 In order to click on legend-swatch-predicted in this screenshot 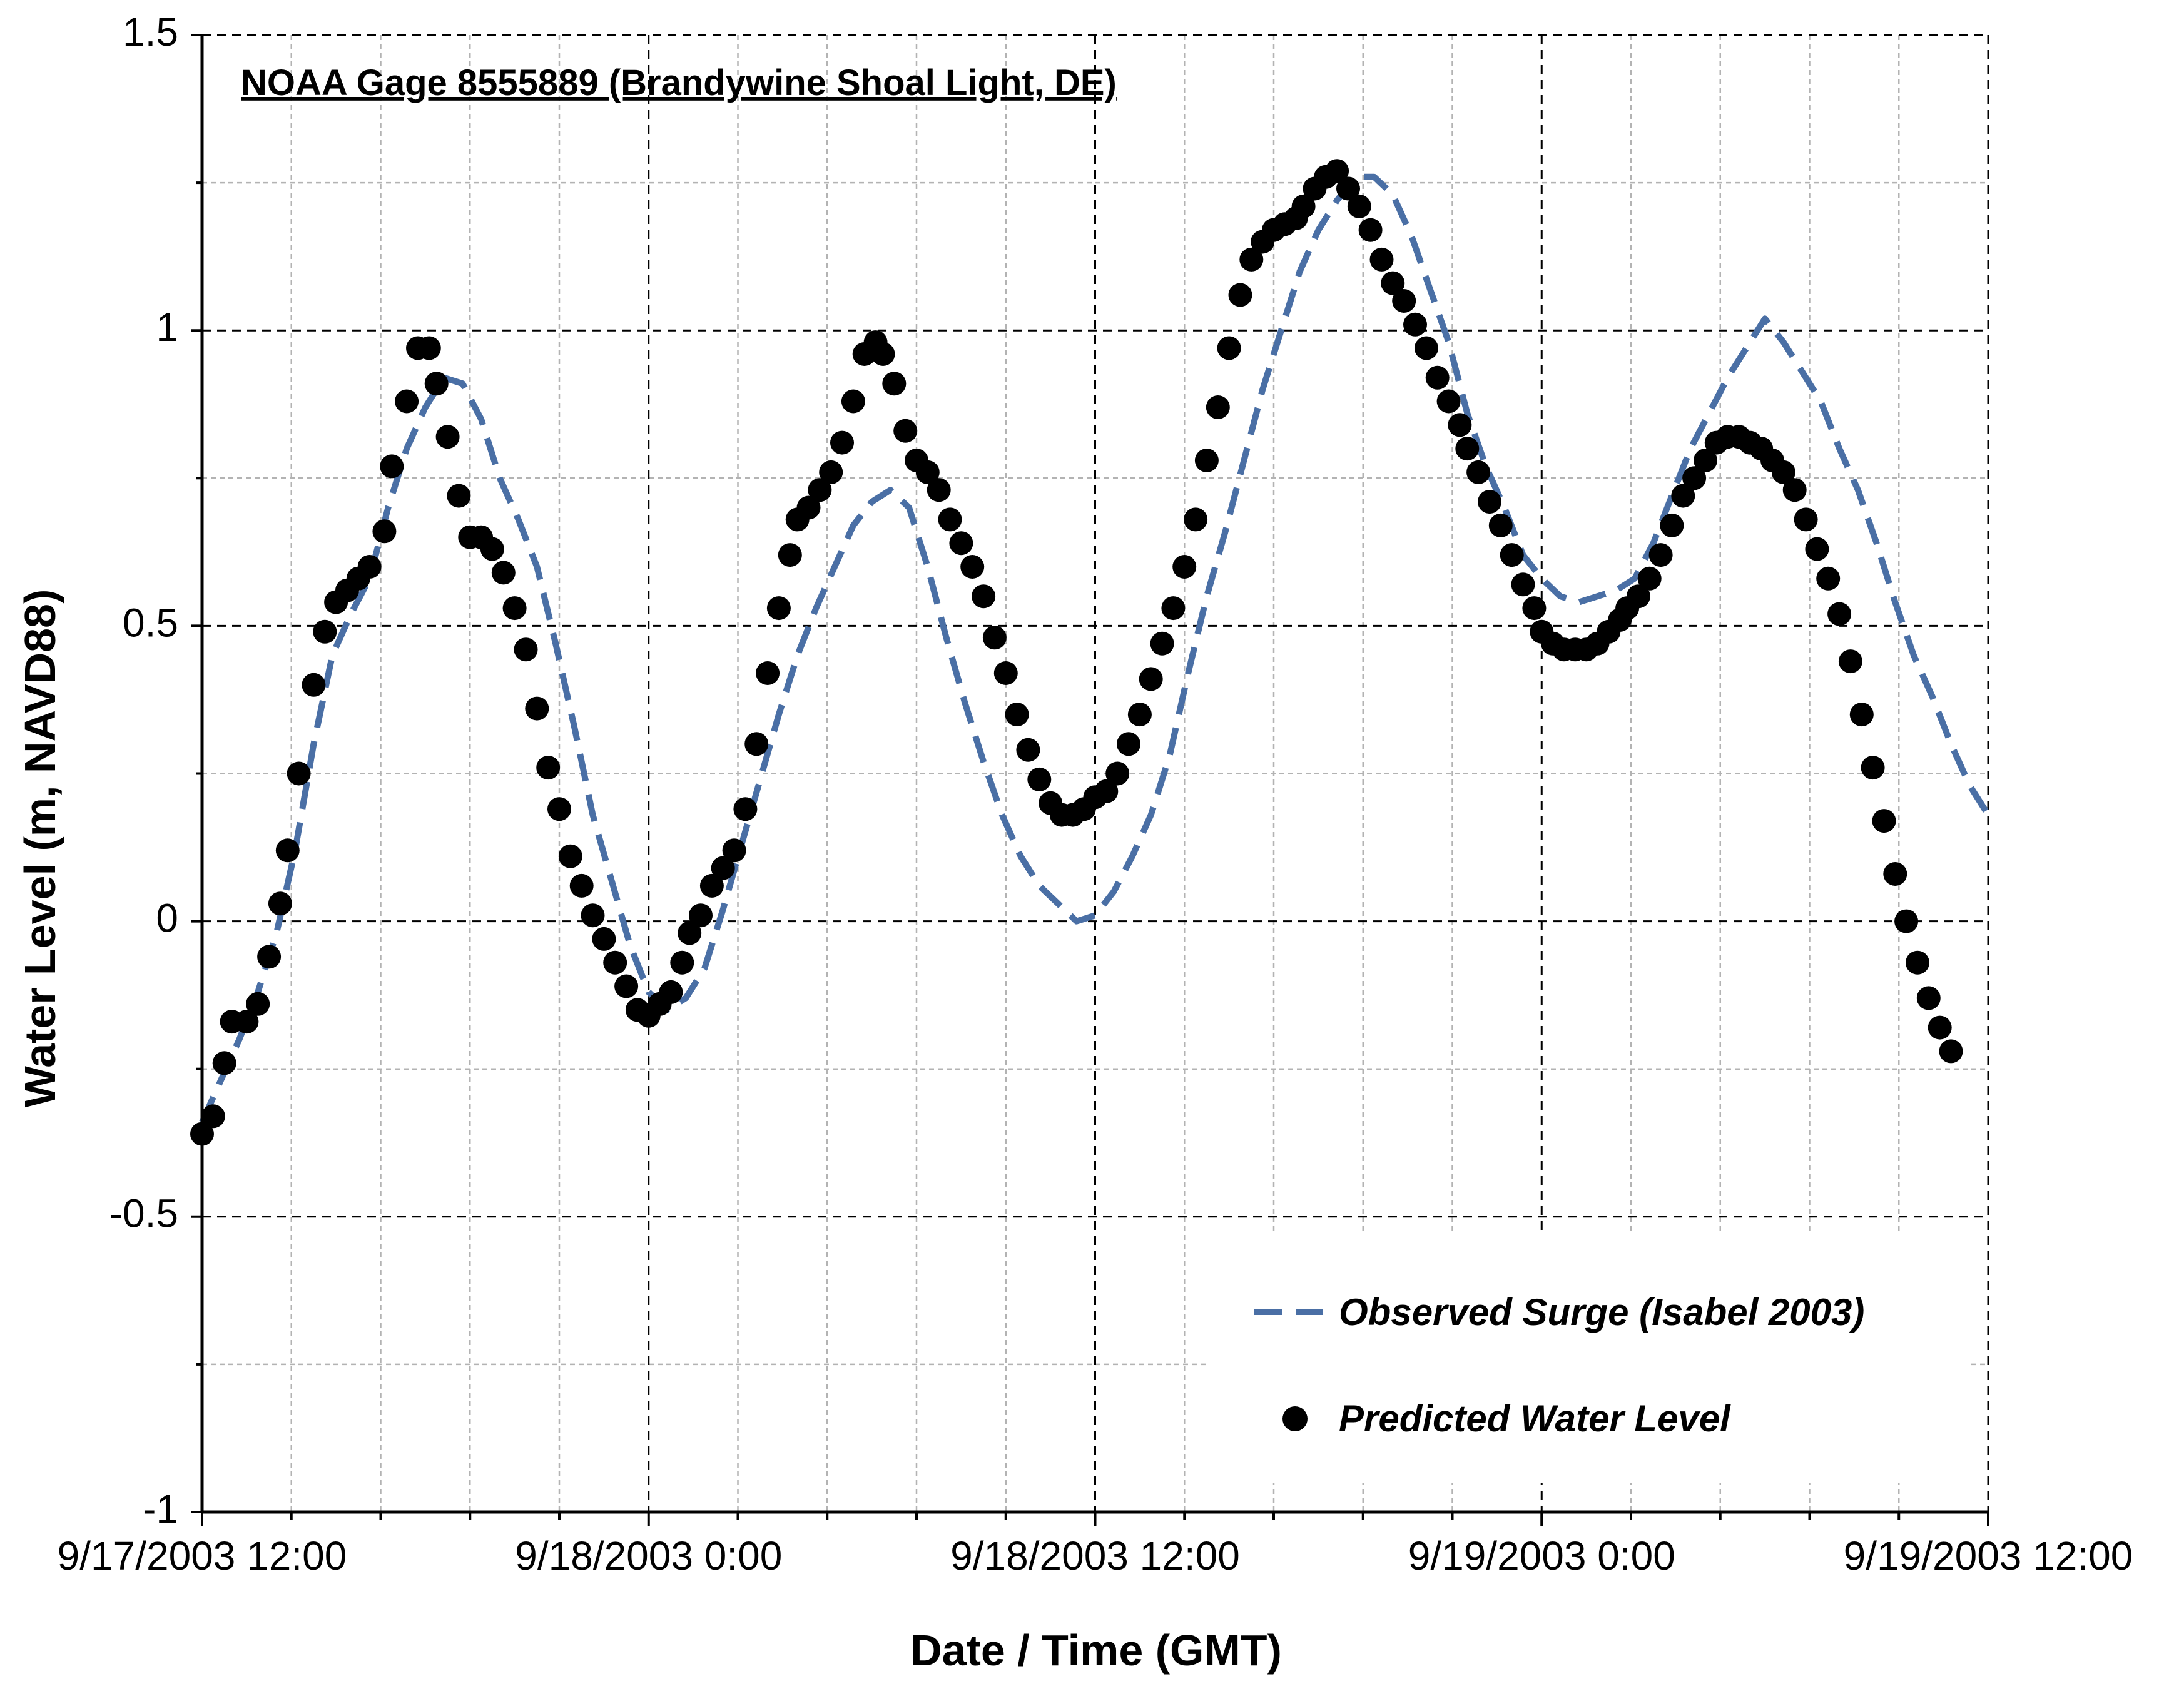, I will do `click(1295, 1418)`.